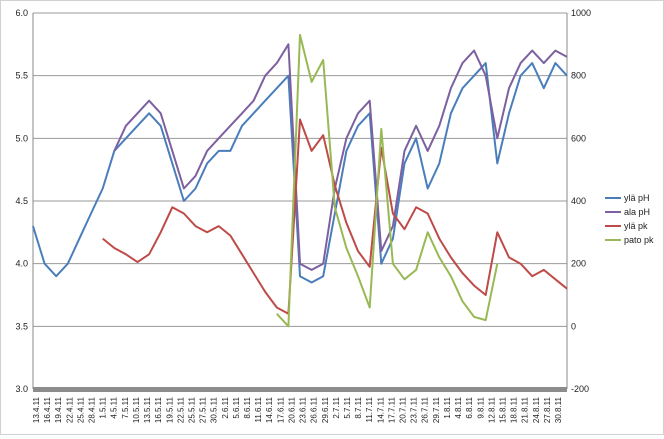 This screenshot has width=664, height=439. What do you see at coordinates (314, 409) in the screenshot?
I see `x-tick-label: 26.6.11` at bounding box center [314, 409].